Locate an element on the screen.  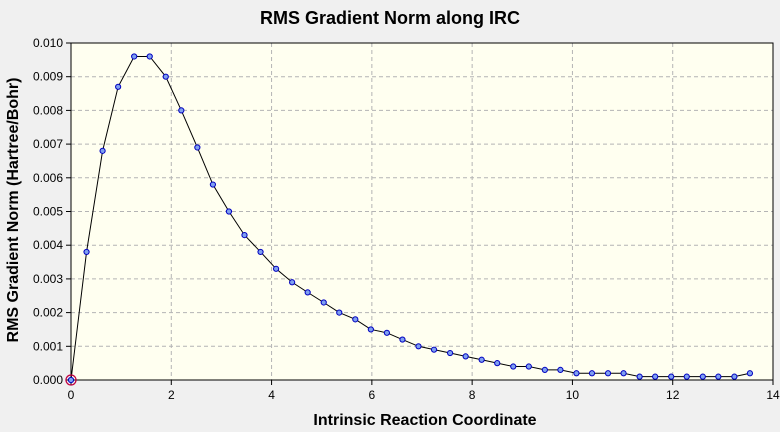
y-tick-label: 0.010 is located at coordinates (48, 43).